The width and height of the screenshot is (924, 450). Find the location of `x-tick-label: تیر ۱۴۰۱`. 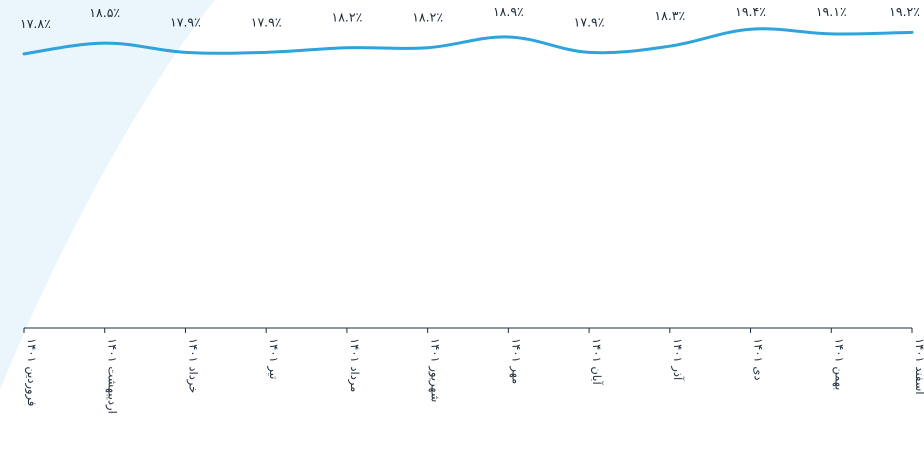

x-tick-label: تیر ۱۴۰۱ is located at coordinates (273, 358).